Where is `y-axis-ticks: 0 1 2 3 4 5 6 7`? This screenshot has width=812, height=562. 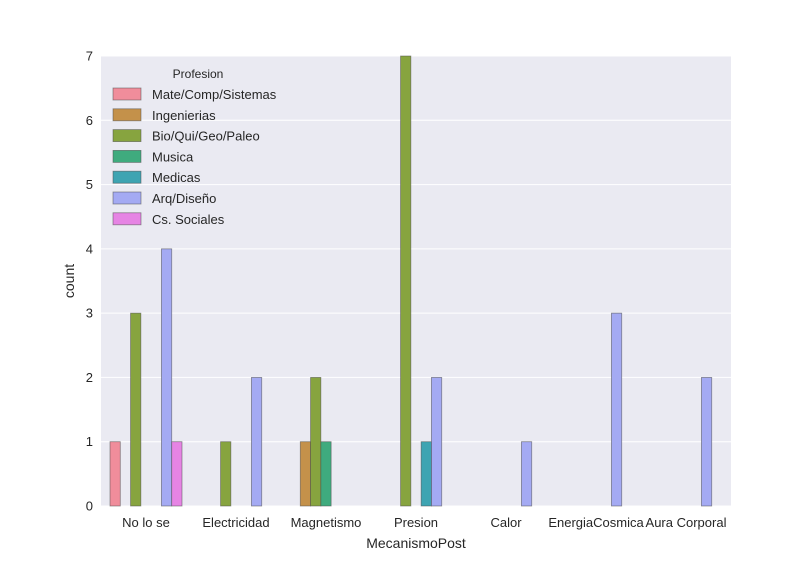
y-axis-ticks: 0 1 2 3 4 5 6 7 is located at coordinates (89, 281).